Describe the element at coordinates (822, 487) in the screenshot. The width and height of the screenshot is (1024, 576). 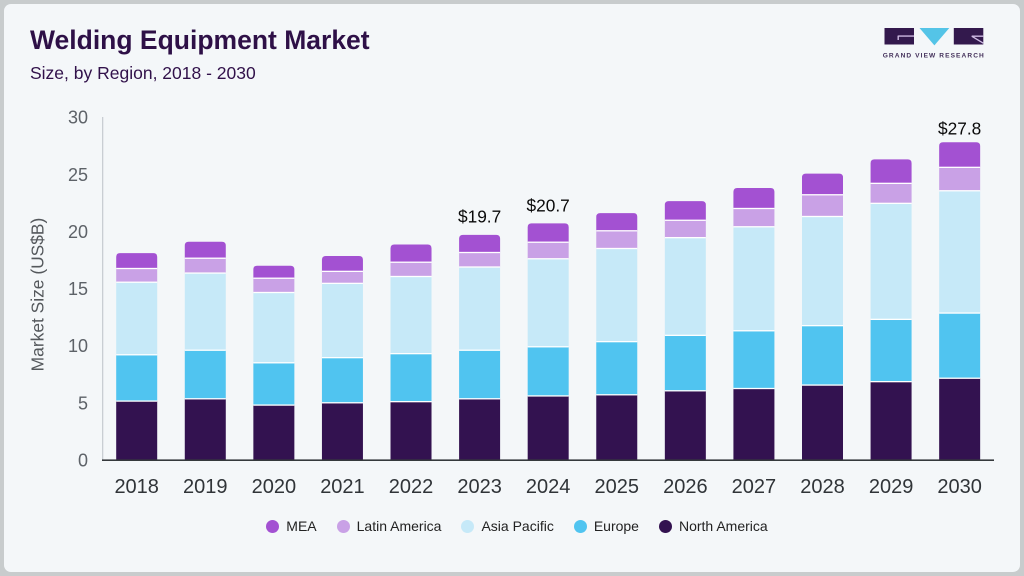
I see `svg-text: 2028` at that location.